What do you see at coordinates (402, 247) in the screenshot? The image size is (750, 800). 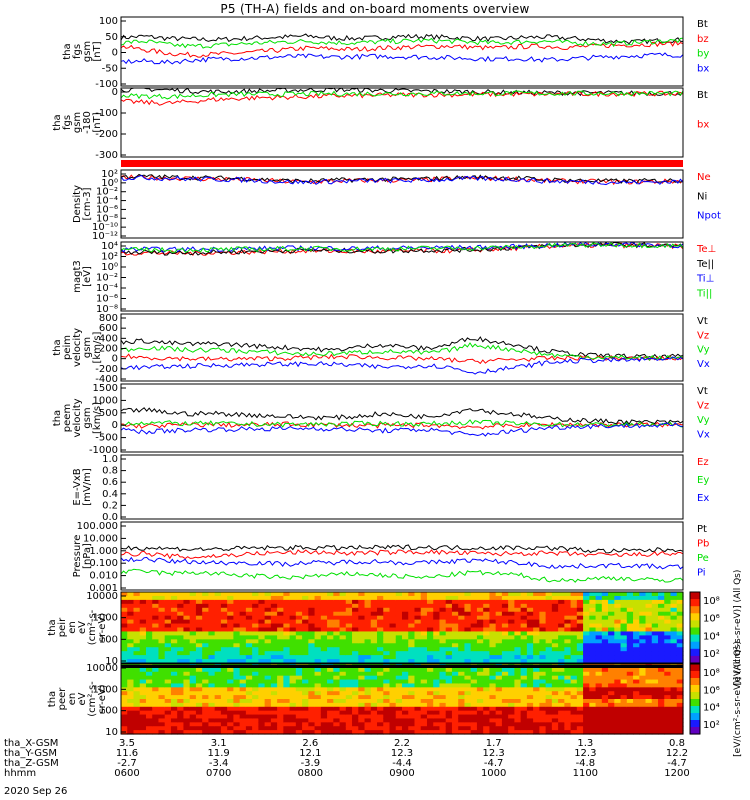 I see `series-line-Ti||` at bounding box center [402, 247].